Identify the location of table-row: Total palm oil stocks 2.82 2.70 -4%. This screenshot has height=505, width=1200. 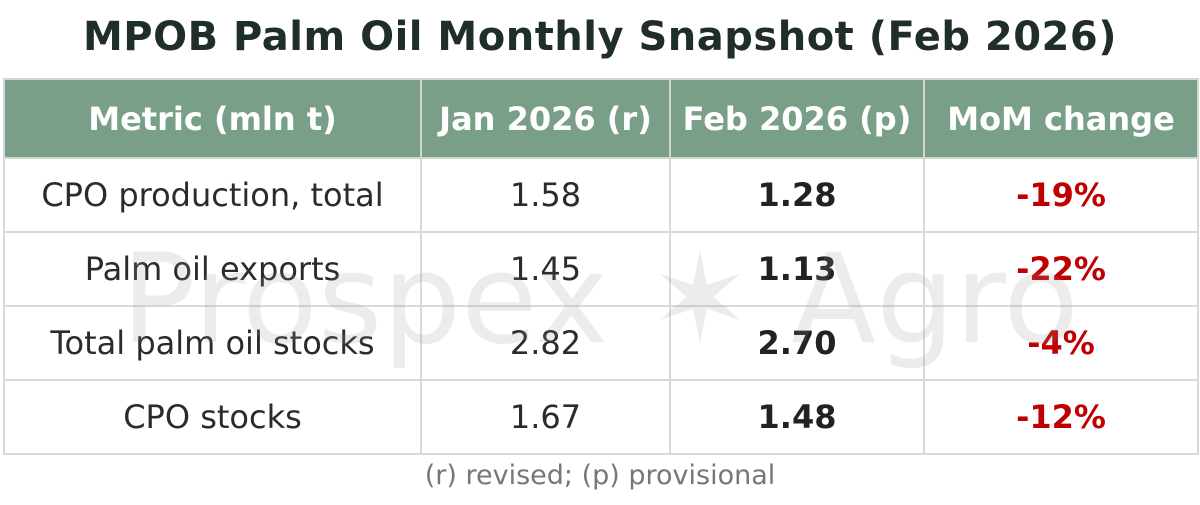
(601, 343).